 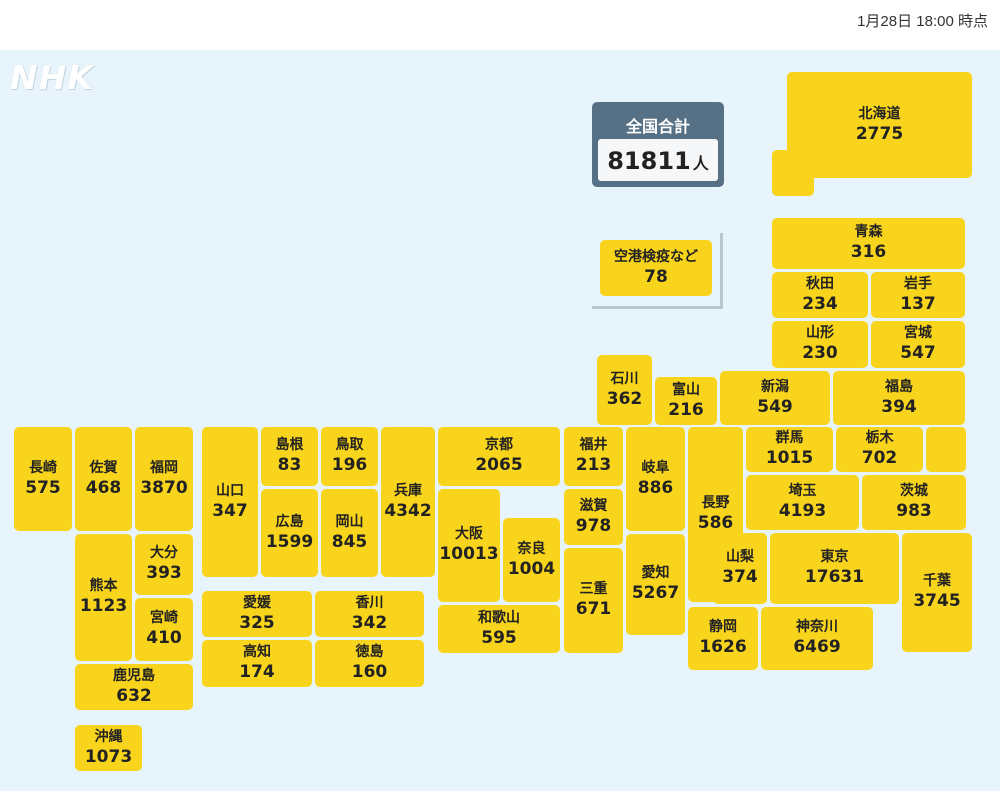 I want to click on pref-tile-wakayama: 和歌山 595, so click(x=499, y=629).